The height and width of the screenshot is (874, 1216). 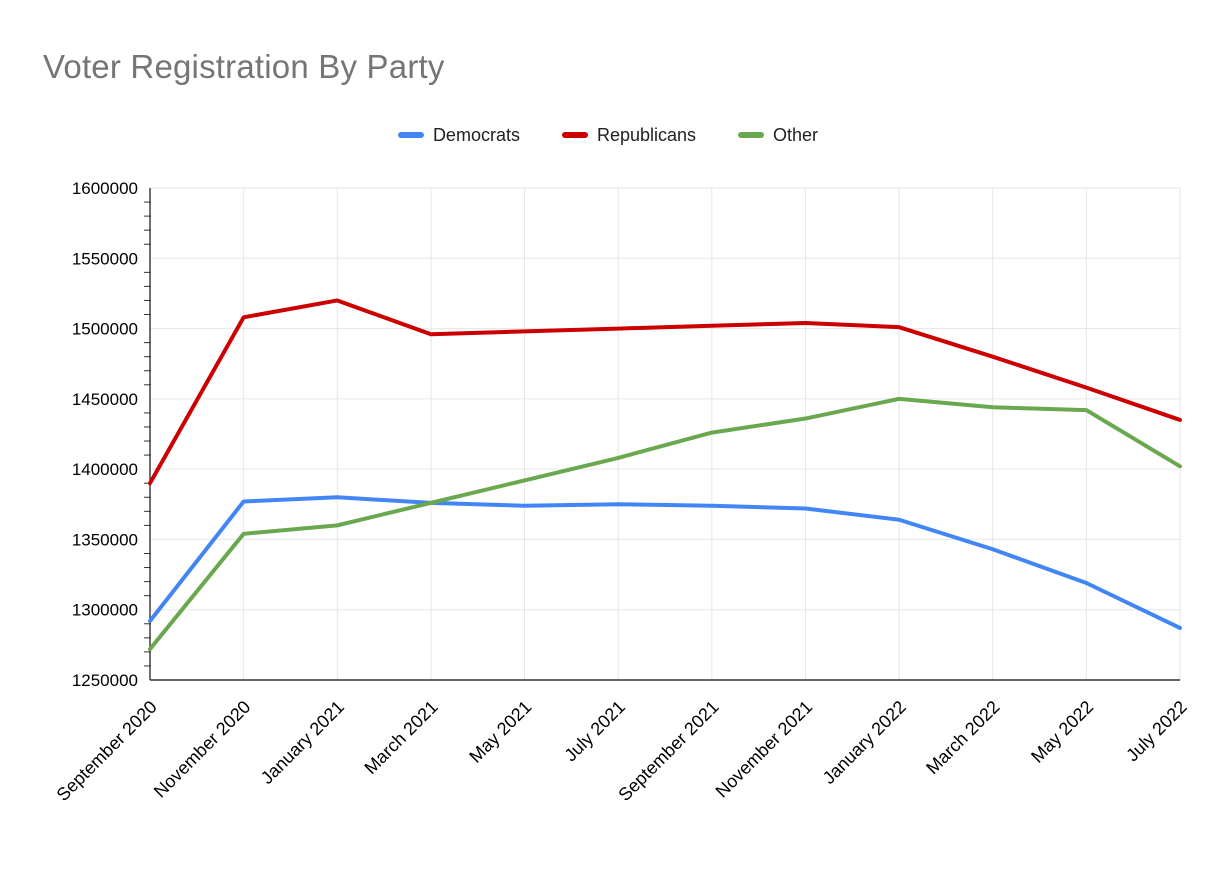 What do you see at coordinates (594, 731) in the screenshot?
I see `x-tick-label: July 2021` at bounding box center [594, 731].